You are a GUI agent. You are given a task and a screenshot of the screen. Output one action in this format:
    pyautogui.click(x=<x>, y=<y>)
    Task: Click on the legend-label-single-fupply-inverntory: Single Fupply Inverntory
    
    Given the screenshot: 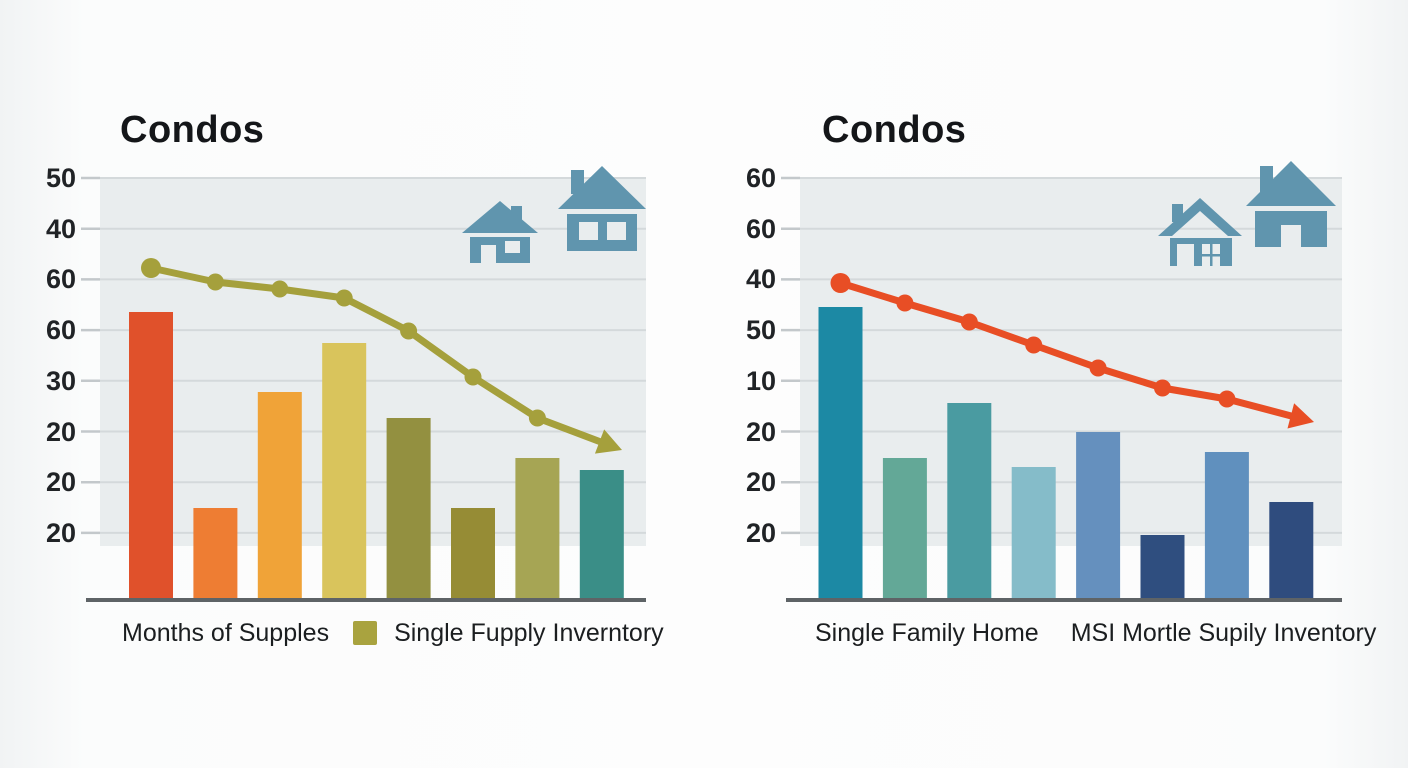 What is the action you would take?
    pyautogui.click(x=529, y=633)
    